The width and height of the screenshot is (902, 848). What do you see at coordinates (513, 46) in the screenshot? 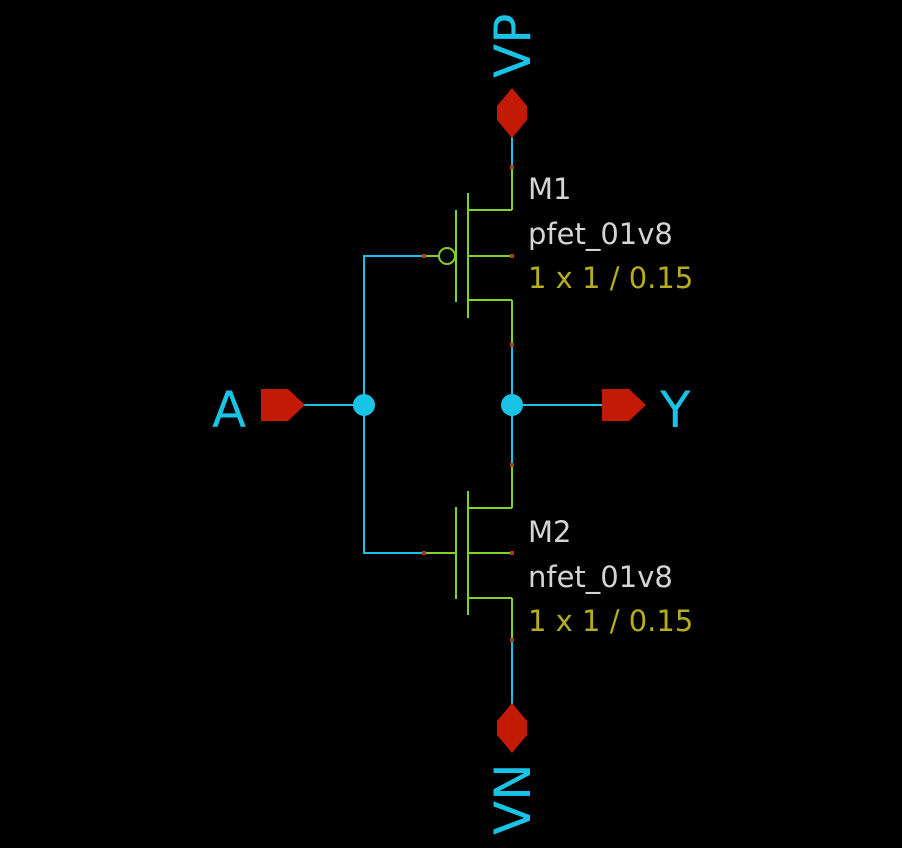
I see `pin-vp-label: VP` at bounding box center [513, 46].